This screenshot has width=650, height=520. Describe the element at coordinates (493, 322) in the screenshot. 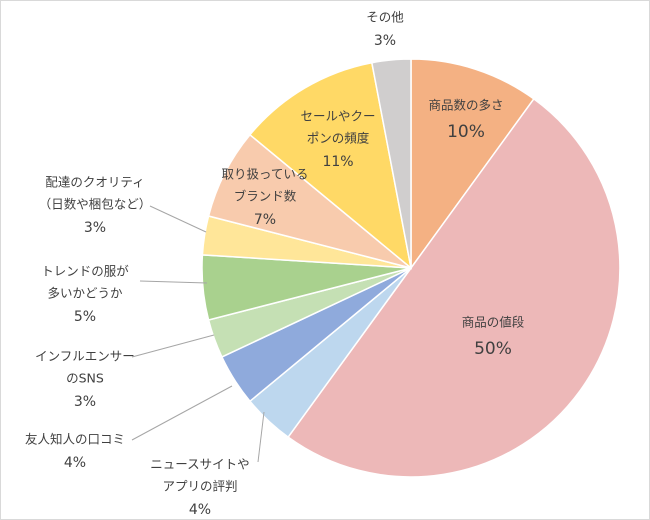

I see `slice-label: 商品の値段` at that location.